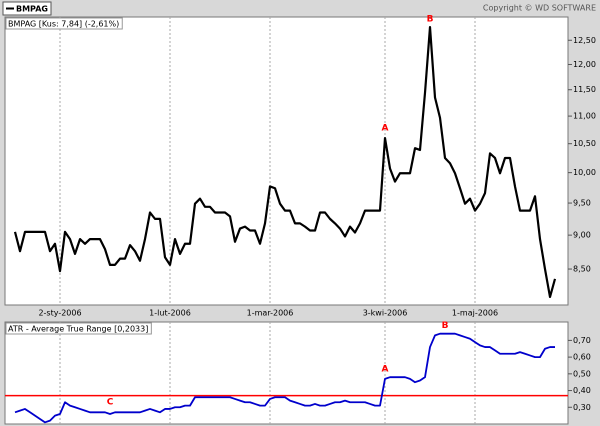 Image resolution: width=600 pixels, height=426 pixels. I want to click on panel-title: BMPAG [Kus: 7,84] (-2,61%), so click(63, 24).